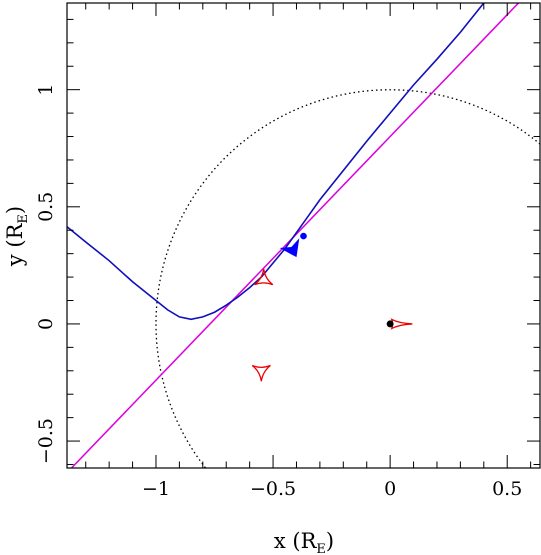 This screenshot has height=555, width=541. I want to click on y-tick-label: 0.5, so click(46, 207).